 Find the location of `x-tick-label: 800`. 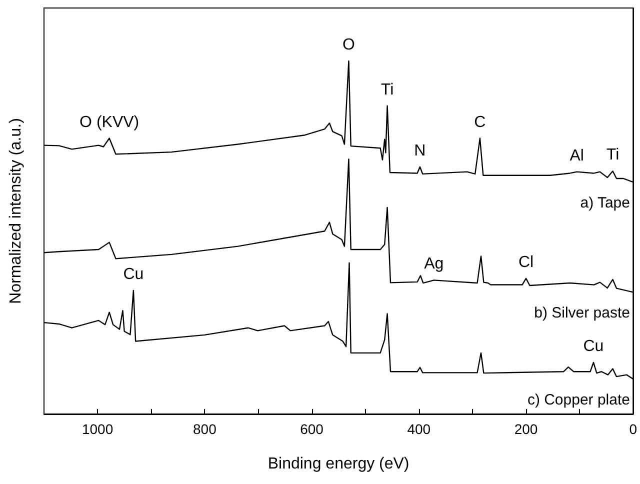

x-tick-label: 800 is located at coordinates (204, 429).